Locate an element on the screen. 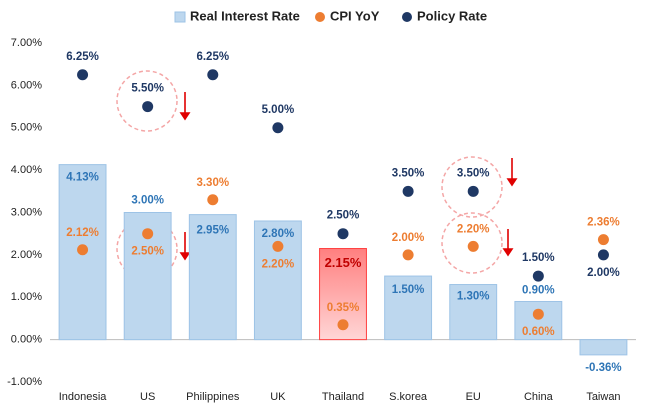 This screenshot has width=645, height=405. y-tick-label: 6.00% is located at coordinates (26, 85).